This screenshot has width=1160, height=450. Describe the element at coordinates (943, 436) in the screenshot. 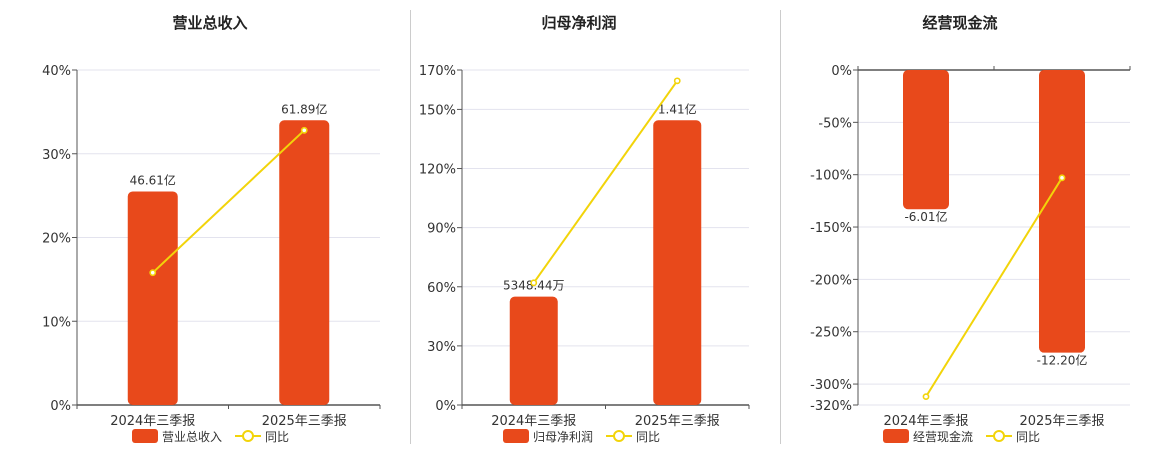

I see `legend-bar-label: 经营现金流` at that location.